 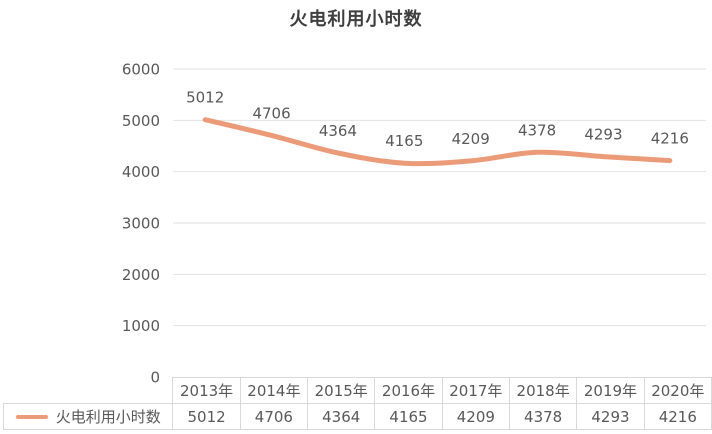 I want to click on year-header-row: 2013年 2014年 2015年 2016年 2017年 2018年 2019年 2020年, so click(x=358, y=390).